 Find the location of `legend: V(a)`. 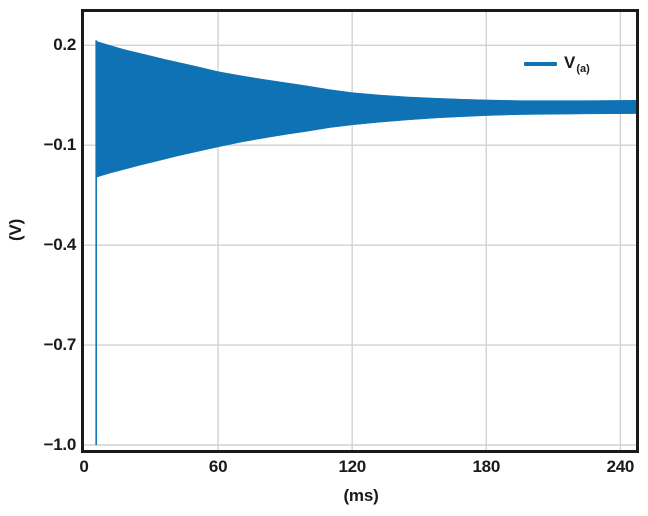

legend: V(a) is located at coordinates (557, 64).